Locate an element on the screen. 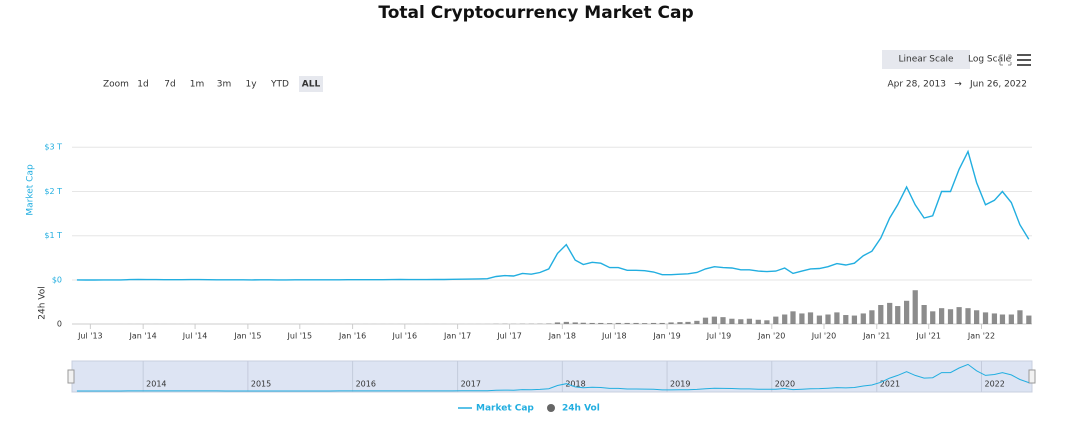 The width and height of the screenshot is (1072, 422). navigator-label: 2020 is located at coordinates (785, 384).